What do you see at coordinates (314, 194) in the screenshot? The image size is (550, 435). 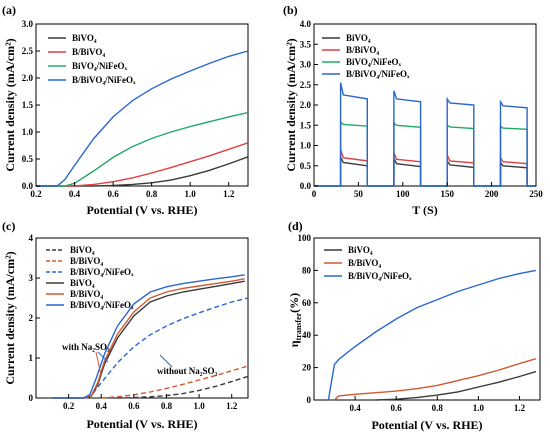 I see `x-tick-label: 0` at bounding box center [314, 194].